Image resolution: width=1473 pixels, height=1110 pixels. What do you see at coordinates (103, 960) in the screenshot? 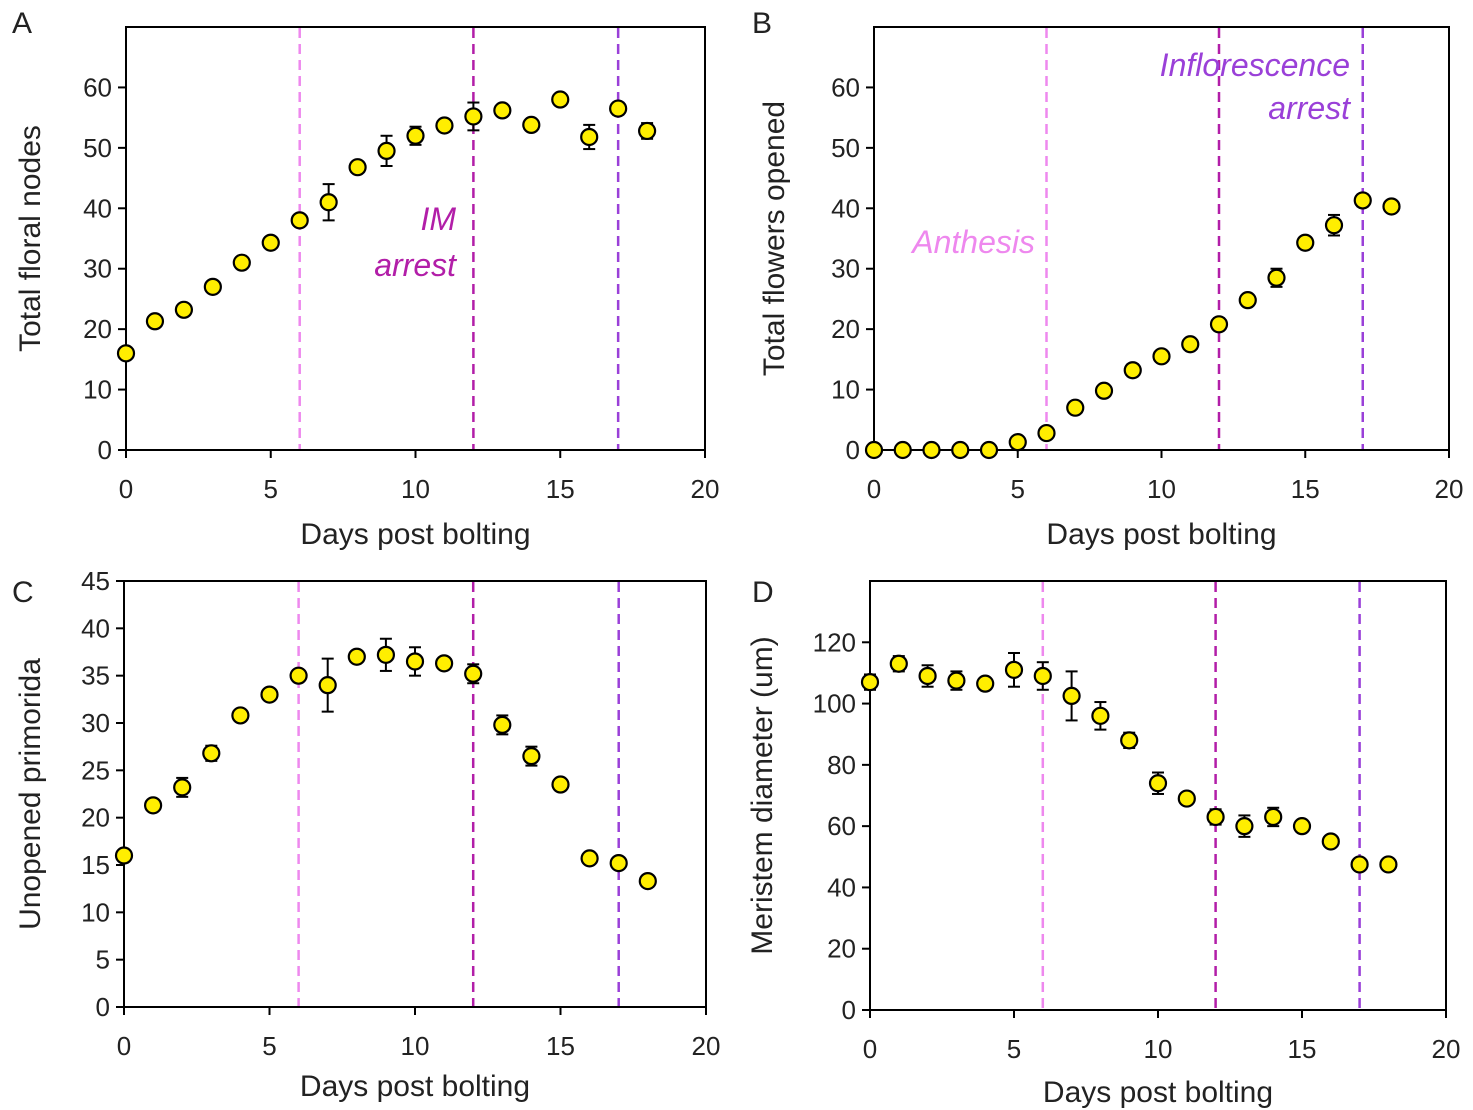
I see `y-tick-label: 5` at bounding box center [103, 960].